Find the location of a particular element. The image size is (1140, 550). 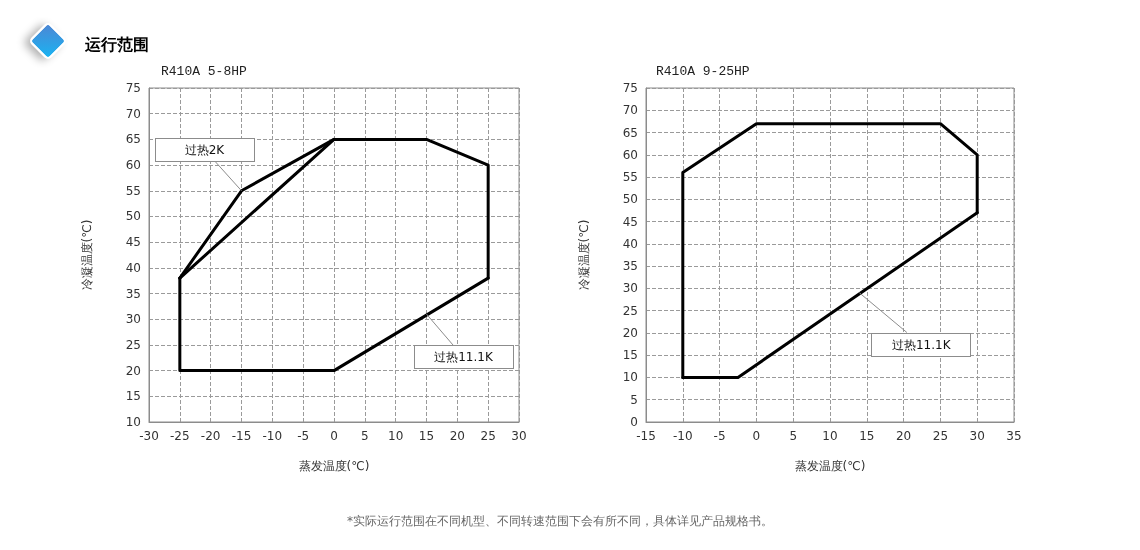

x-tick-label: -20 is located at coordinates (210, 436).